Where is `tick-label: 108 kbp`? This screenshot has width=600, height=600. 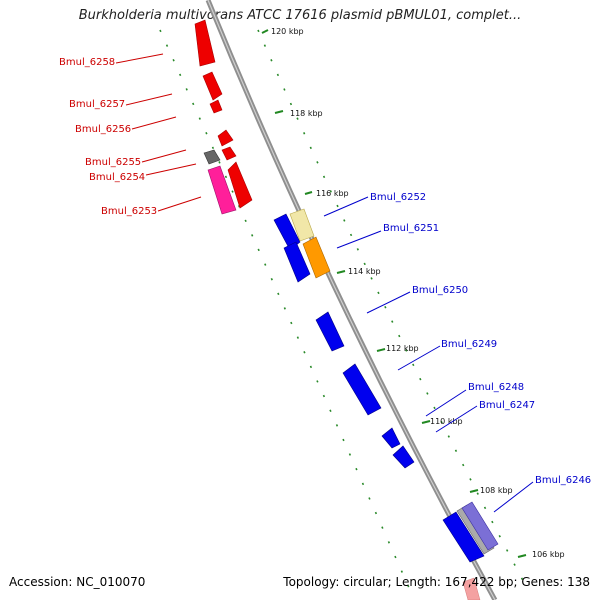
tick-label: 108 kbp is located at coordinates (496, 490).